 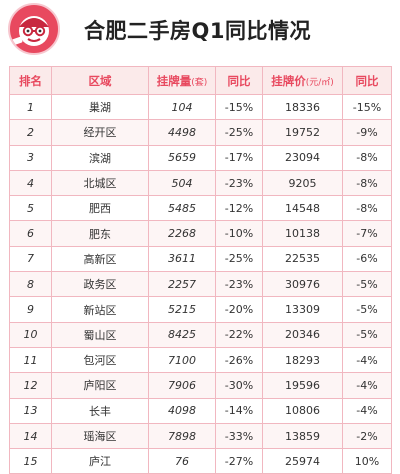 What do you see at coordinates (100, 208) in the screenshot?
I see `district-cell: 肥西` at bounding box center [100, 208].